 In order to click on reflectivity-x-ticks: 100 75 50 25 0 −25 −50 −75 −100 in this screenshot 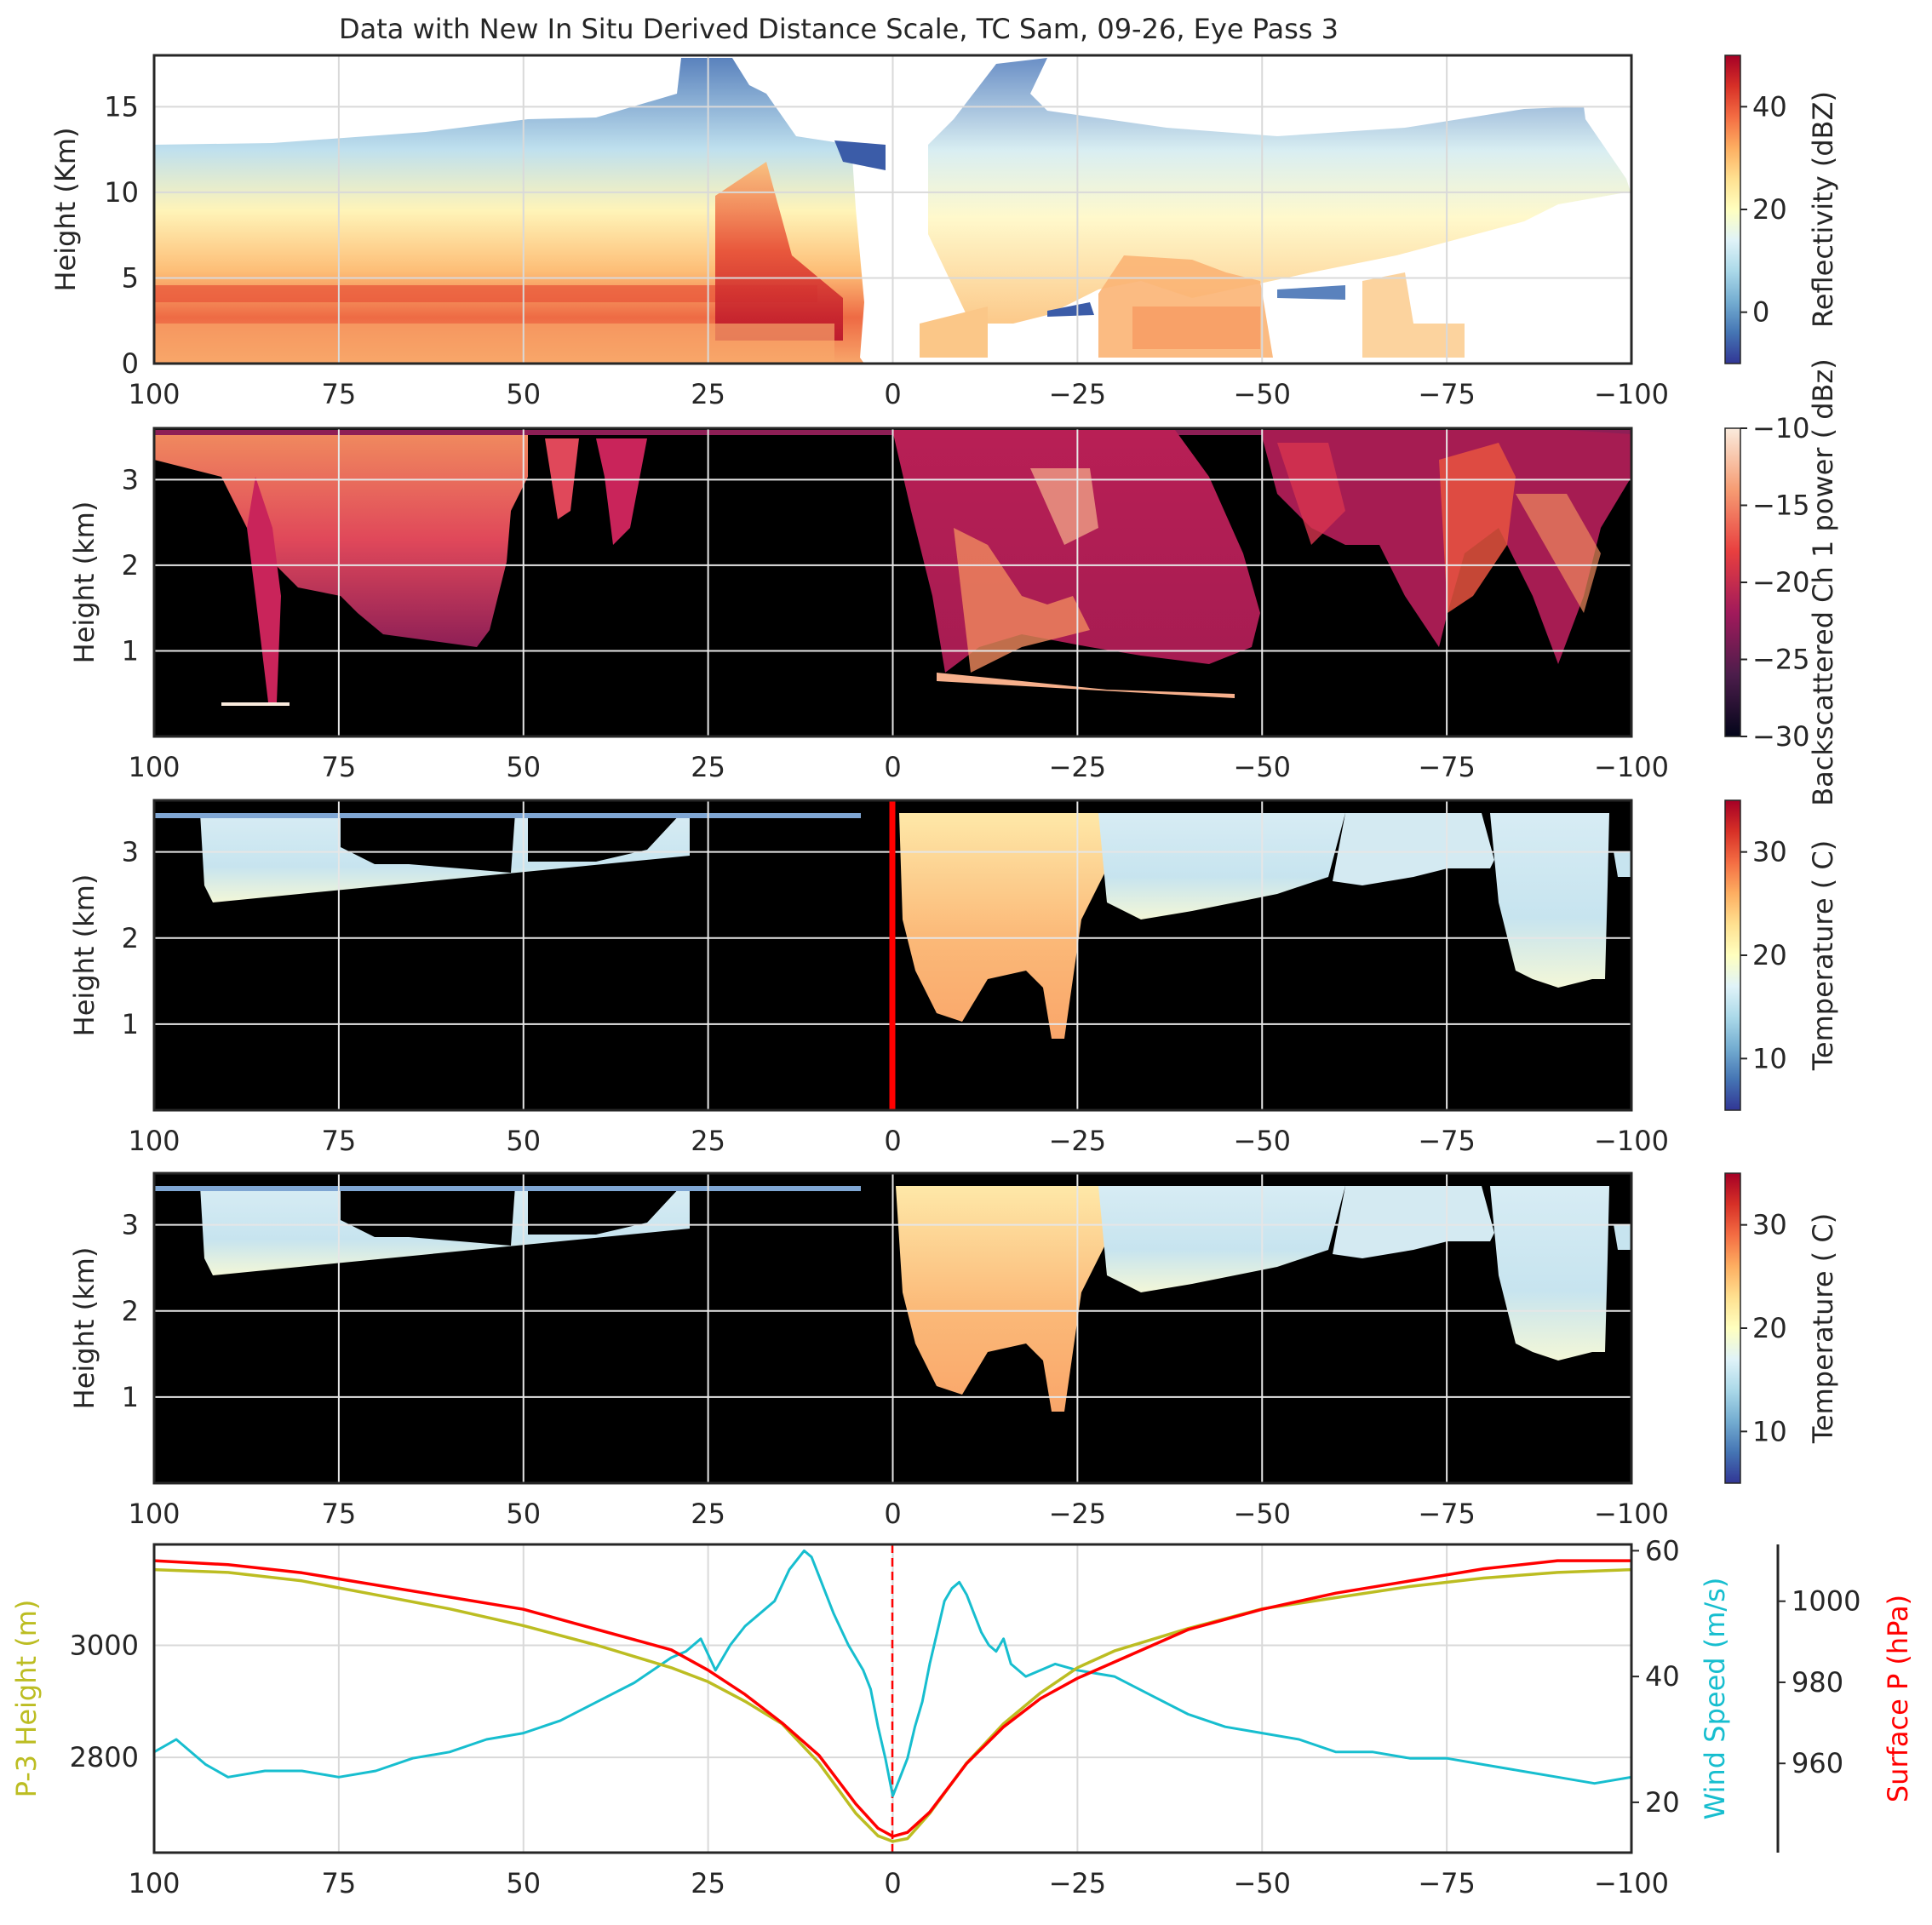, I will do `click(898, 394)`.